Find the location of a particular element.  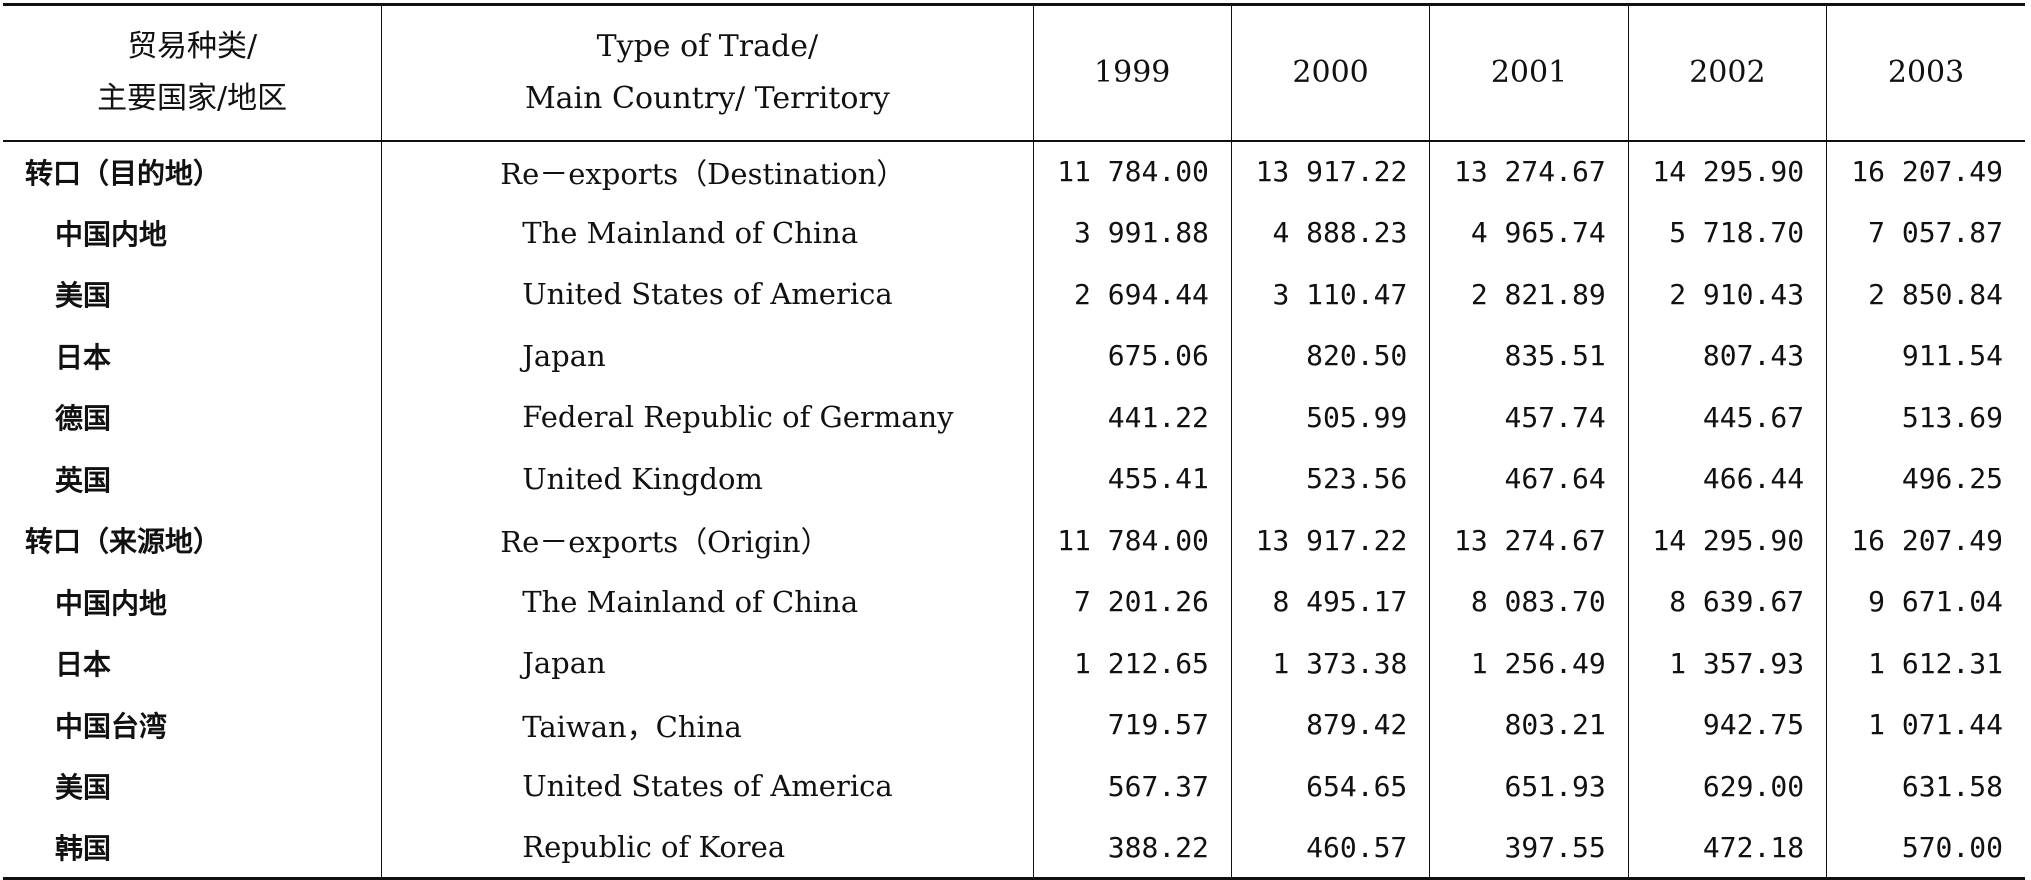

value-cell-2002: 445.67 is located at coordinates (1727, 417).